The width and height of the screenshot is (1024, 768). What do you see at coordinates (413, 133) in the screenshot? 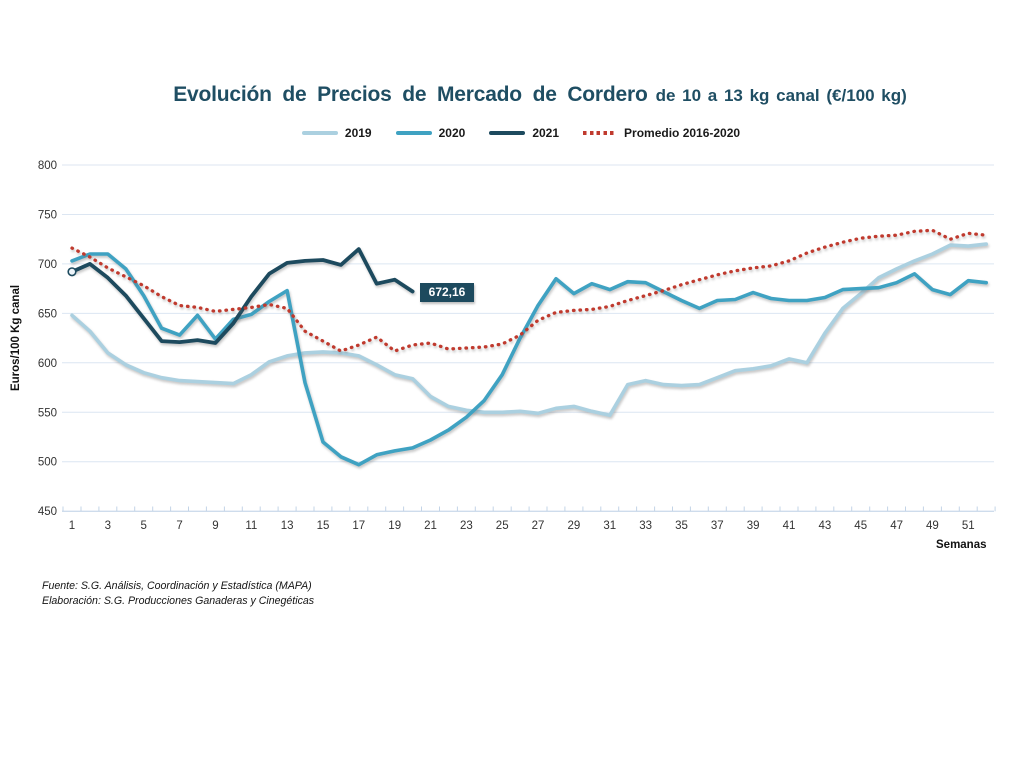
I see `legend-swatch-2020` at bounding box center [413, 133].